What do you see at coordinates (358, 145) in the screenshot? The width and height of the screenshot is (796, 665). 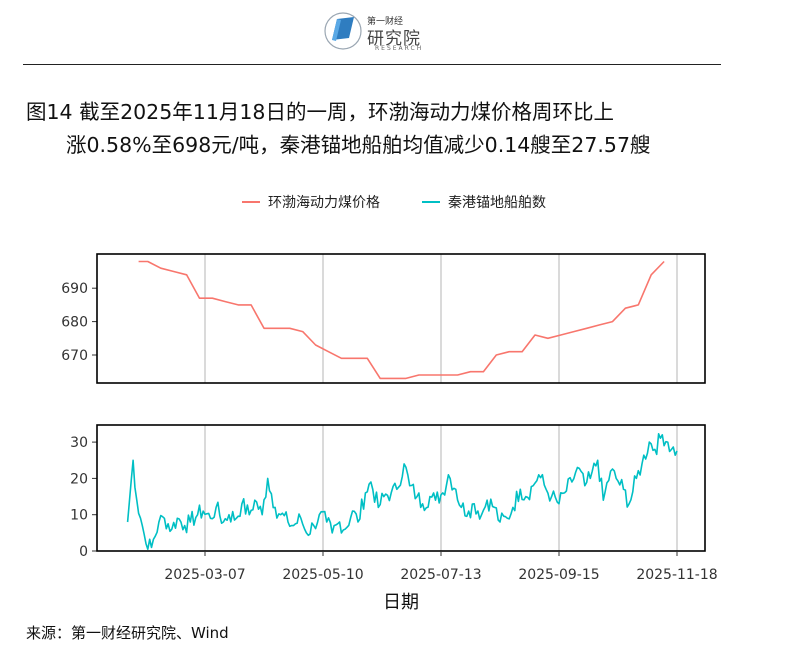 I see `figure-title-line2: 涨0.58%至698元/吨，秦港锚地船舶均值减少0.14艘至27.57艘` at bounding box center [358, 145].